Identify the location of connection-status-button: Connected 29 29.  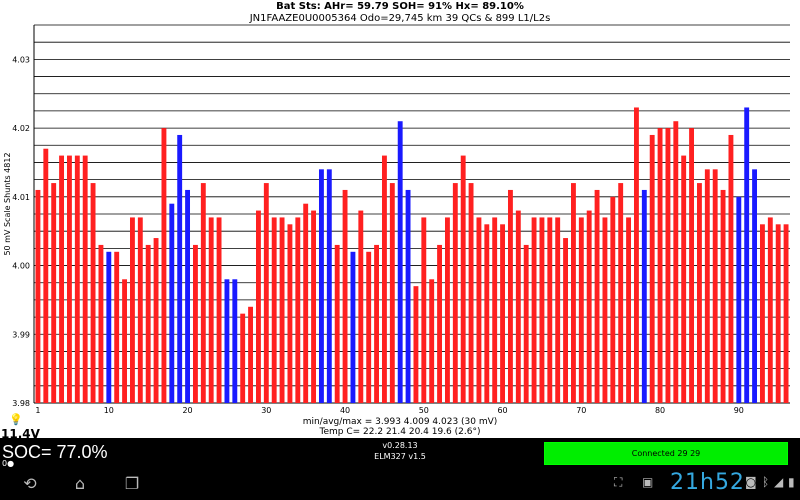
(666, 453).